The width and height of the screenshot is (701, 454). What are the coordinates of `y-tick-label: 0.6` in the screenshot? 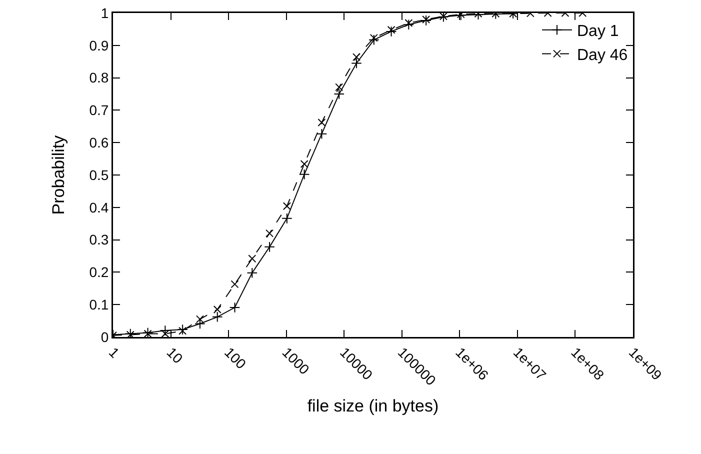 It's located at (99, 142).